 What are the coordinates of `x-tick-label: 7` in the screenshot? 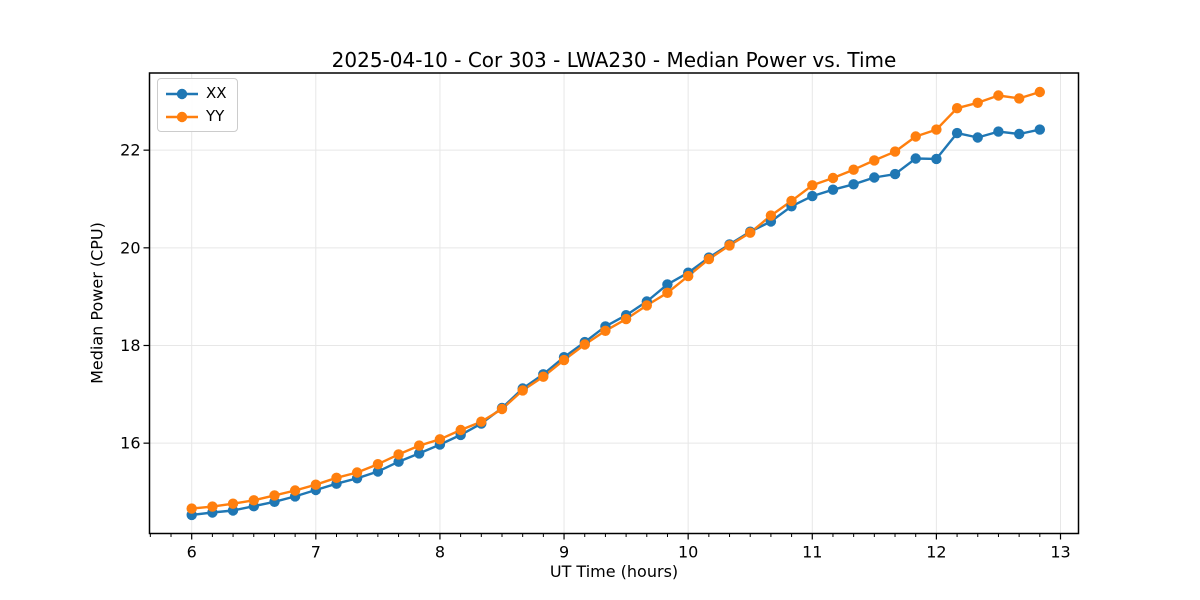 It's located at (316, 552).